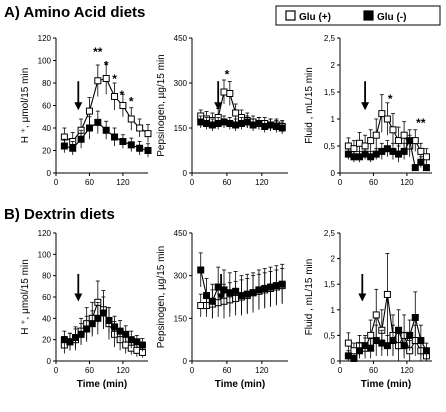 The image size is (446, 412). I want to click on y-tick-label: 60, so click(46, 106).